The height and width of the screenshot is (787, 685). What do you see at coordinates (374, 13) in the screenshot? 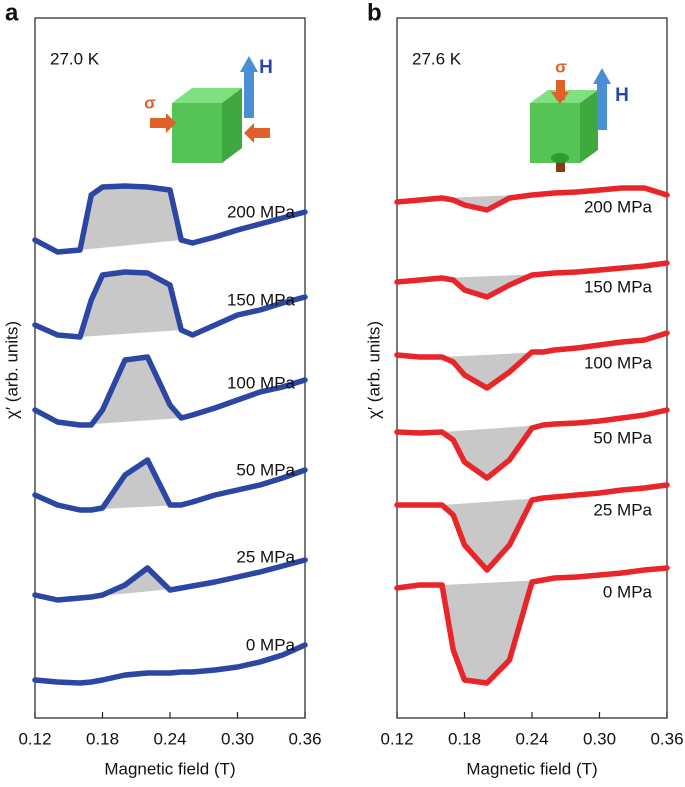
I see `panel-label: b` at bounding box center [374, 13].